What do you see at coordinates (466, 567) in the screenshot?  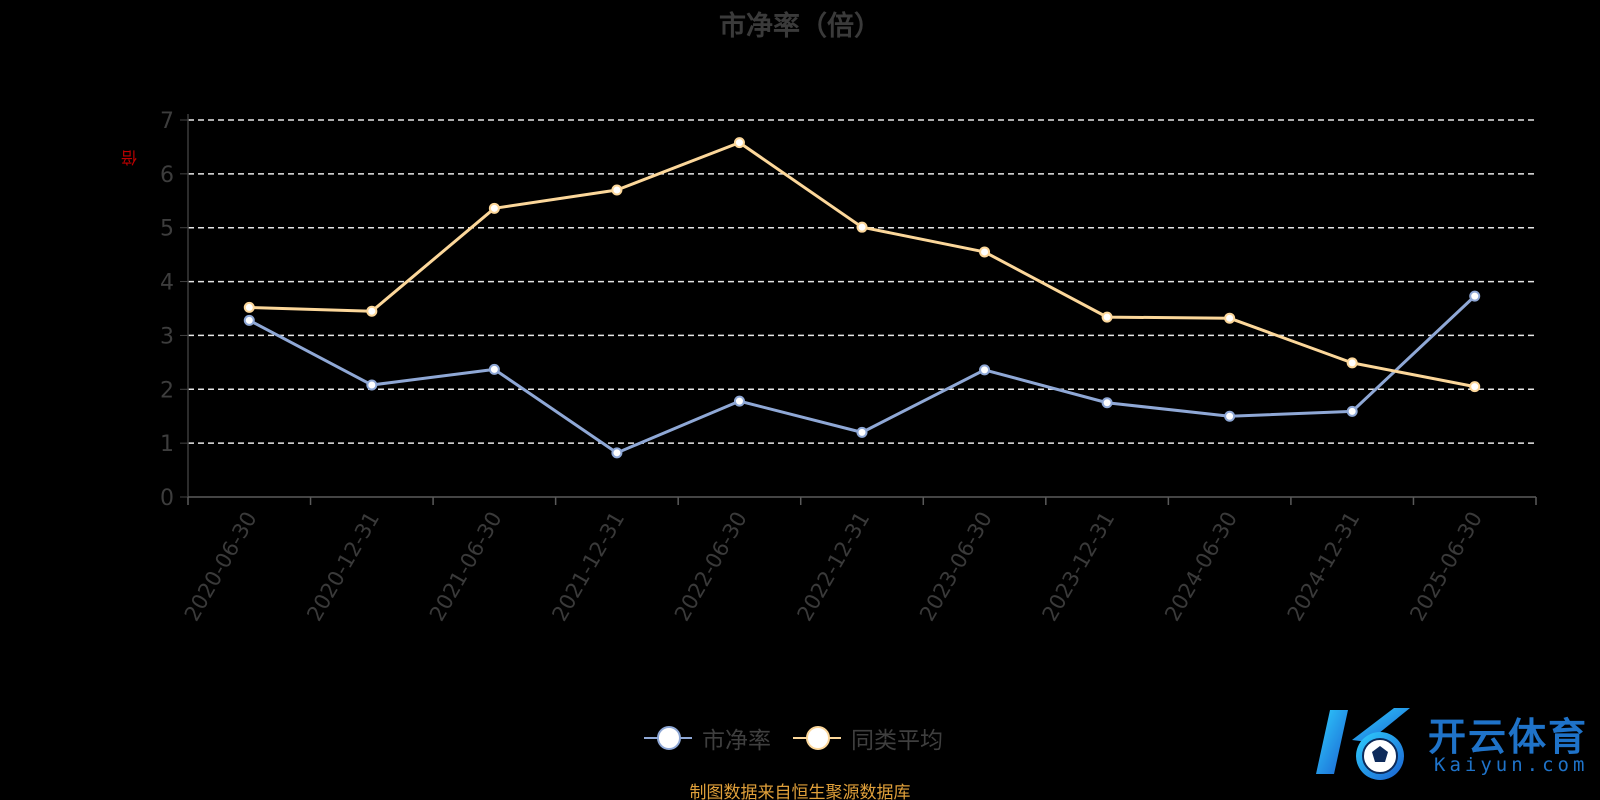 I see `x-tick-label: 2021-06-30` at bounding box center [466, 567].